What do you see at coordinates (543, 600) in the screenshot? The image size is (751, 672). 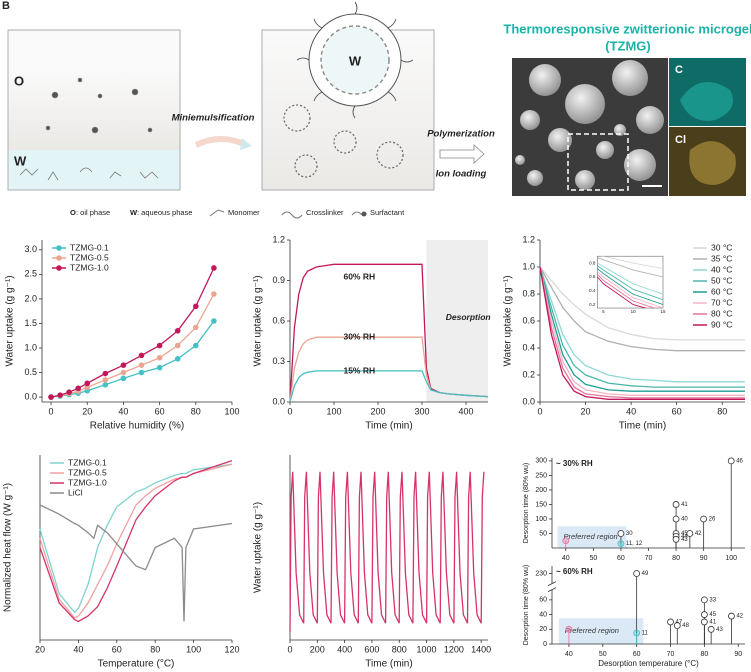 I see `y-tick-label: 60` at bounding box center [543, 600].